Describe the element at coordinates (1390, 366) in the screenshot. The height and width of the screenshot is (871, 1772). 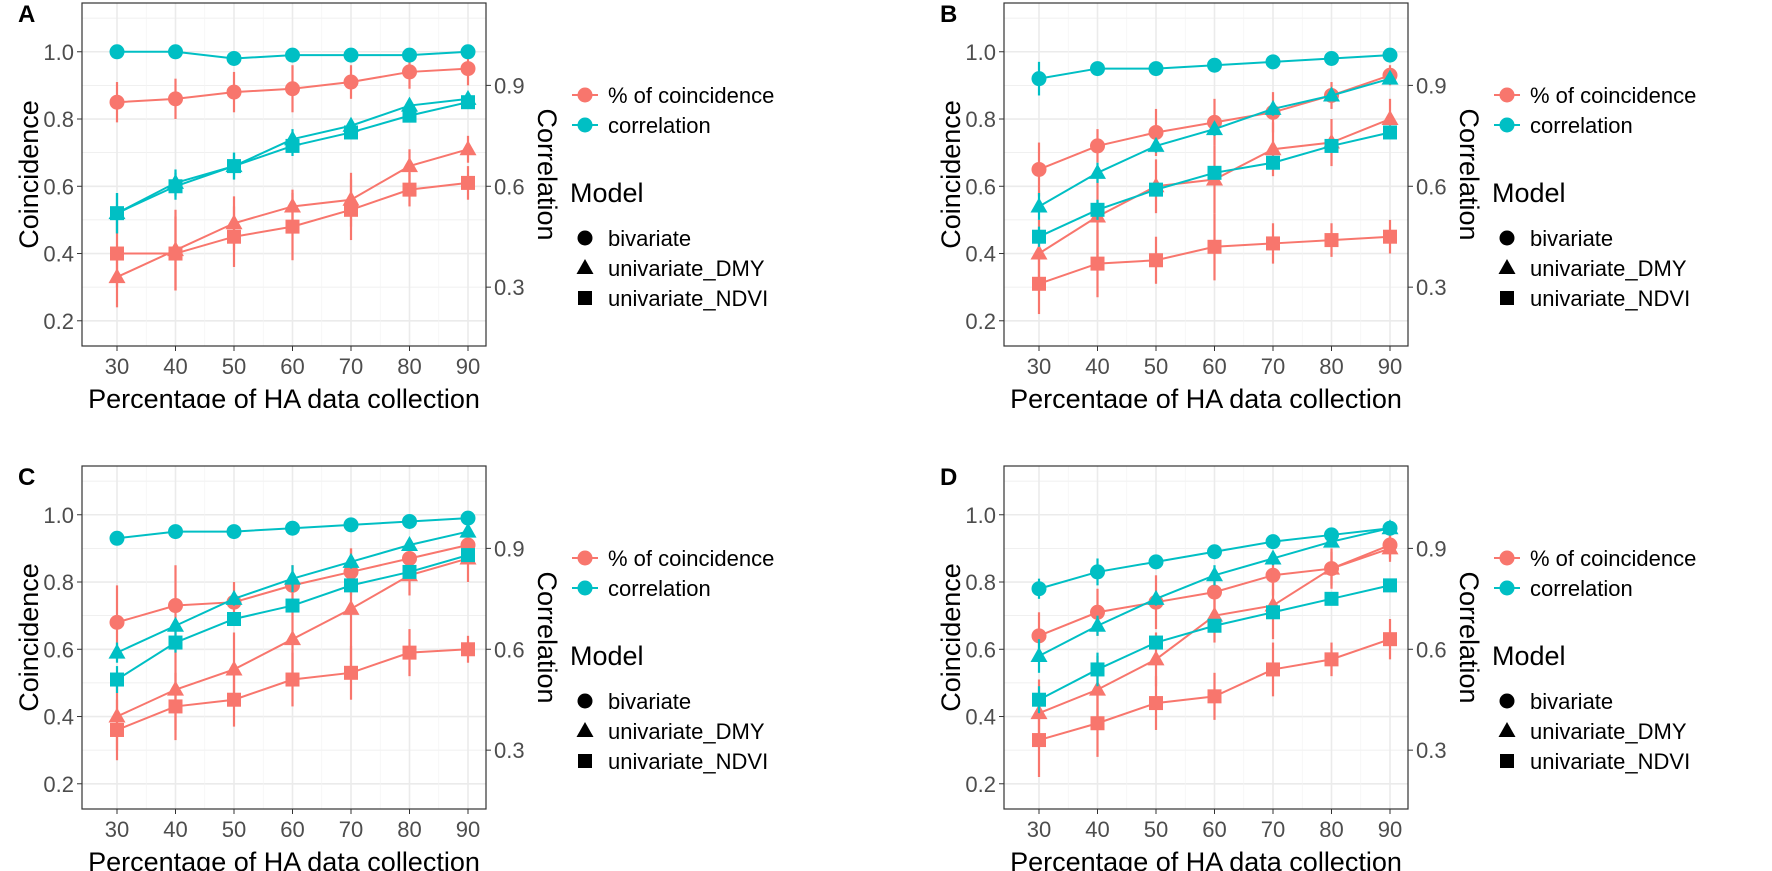
I see `x-tick-label: 90` at that location.